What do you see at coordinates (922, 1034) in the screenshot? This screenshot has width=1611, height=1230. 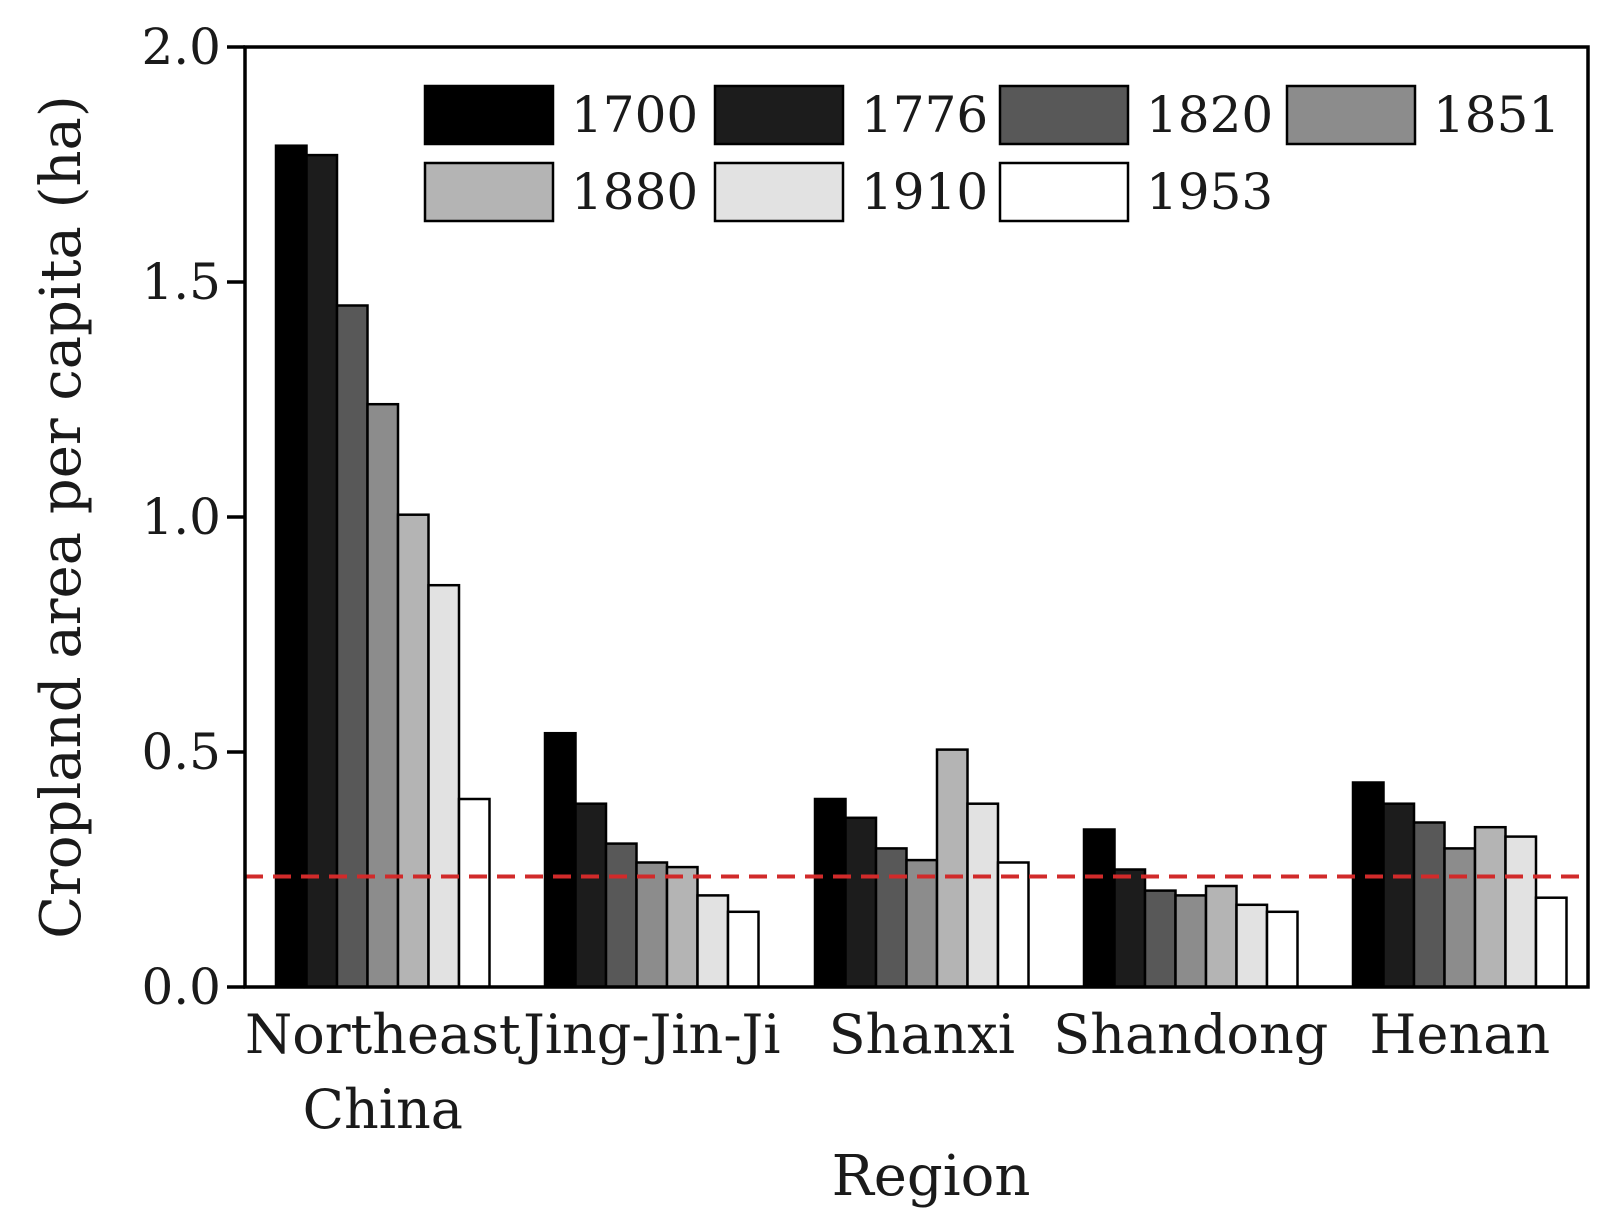 I see `x-category-label: Shanxi` at bounding box center [922, 1034].